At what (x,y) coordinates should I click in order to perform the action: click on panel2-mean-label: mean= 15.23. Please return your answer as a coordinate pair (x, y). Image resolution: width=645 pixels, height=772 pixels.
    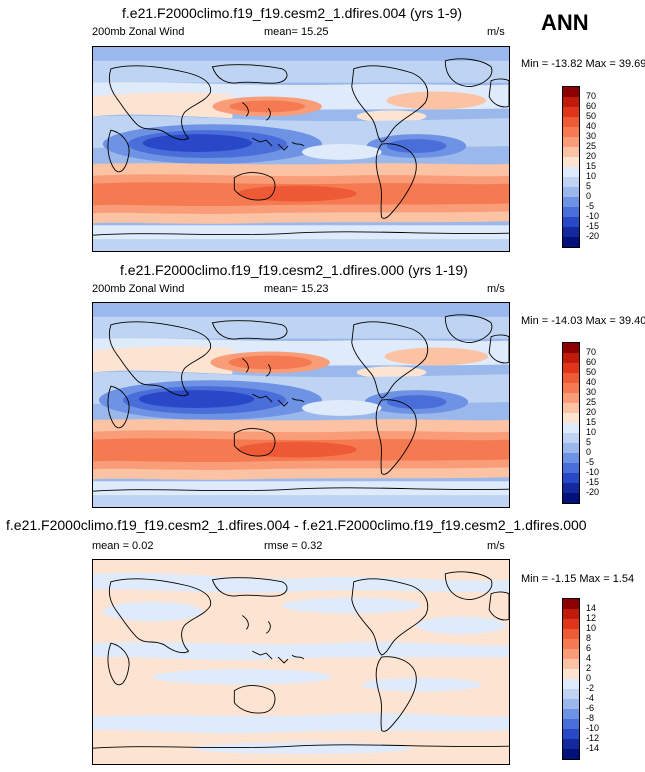
    Looking at the image, I should click on (296, 289).